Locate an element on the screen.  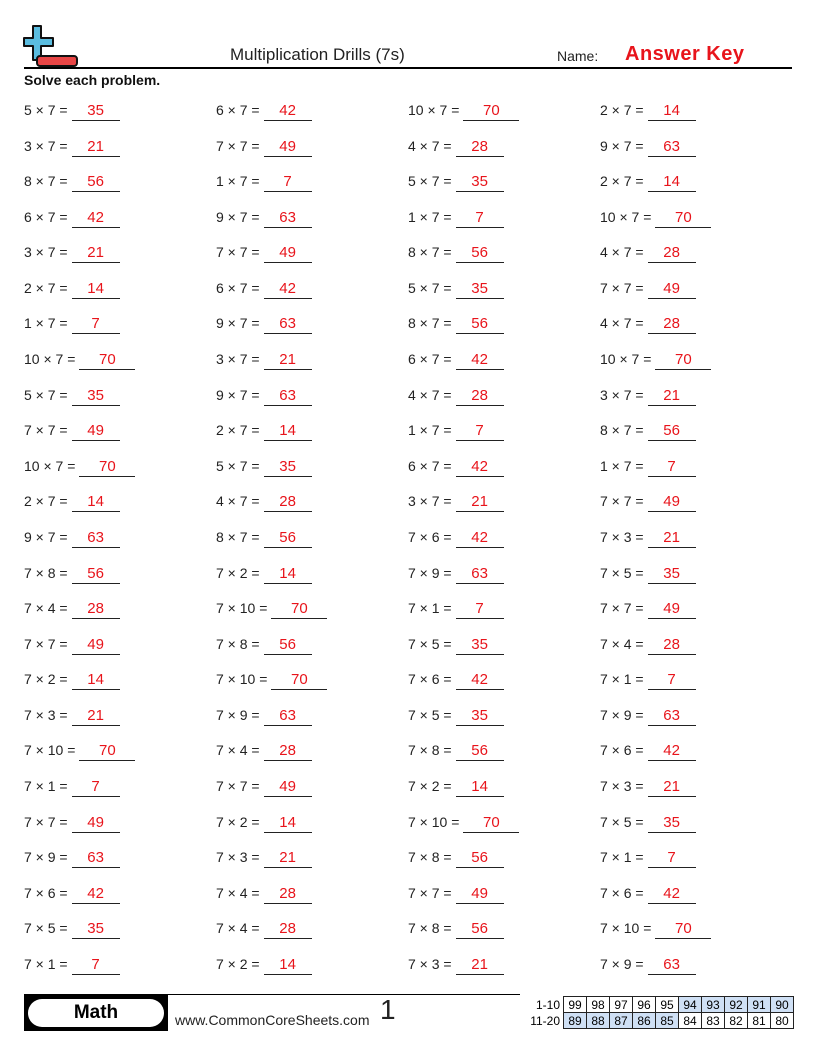
score-cell: 92 is located at coordinates (736, 1004).